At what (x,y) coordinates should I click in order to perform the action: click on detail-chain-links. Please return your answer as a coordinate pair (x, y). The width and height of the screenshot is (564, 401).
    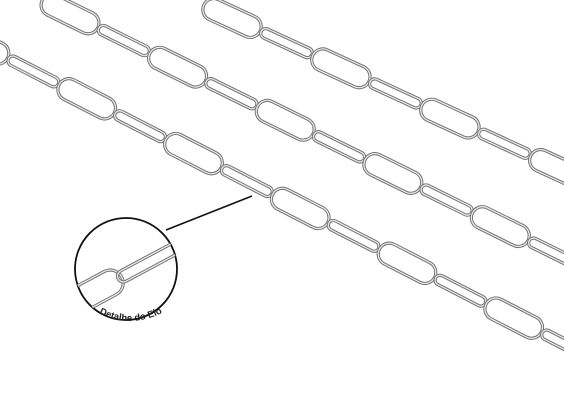
    Looking at the image, I should click on (126, 269).